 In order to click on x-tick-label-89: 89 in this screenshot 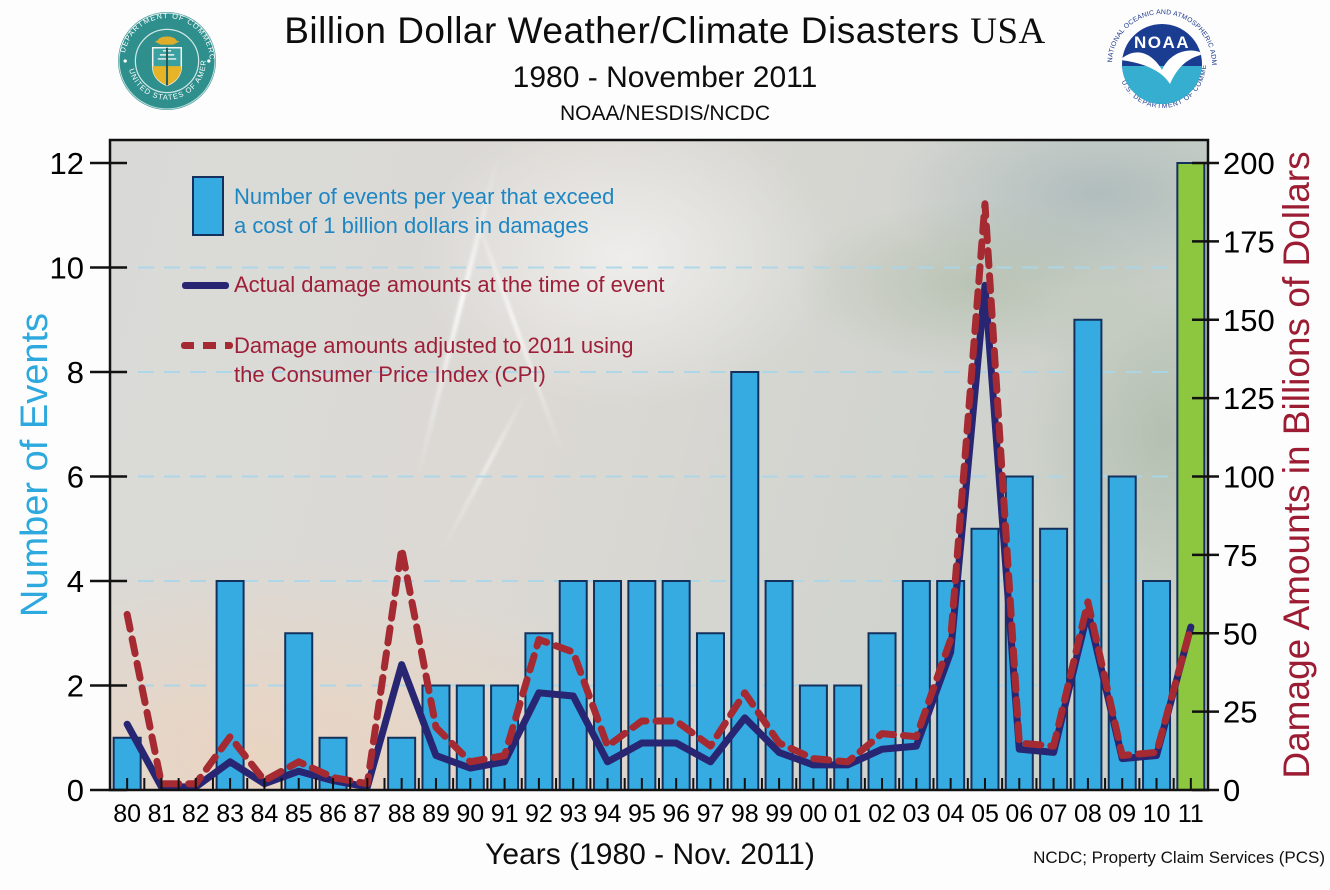, I will do `click(436, 814)`.